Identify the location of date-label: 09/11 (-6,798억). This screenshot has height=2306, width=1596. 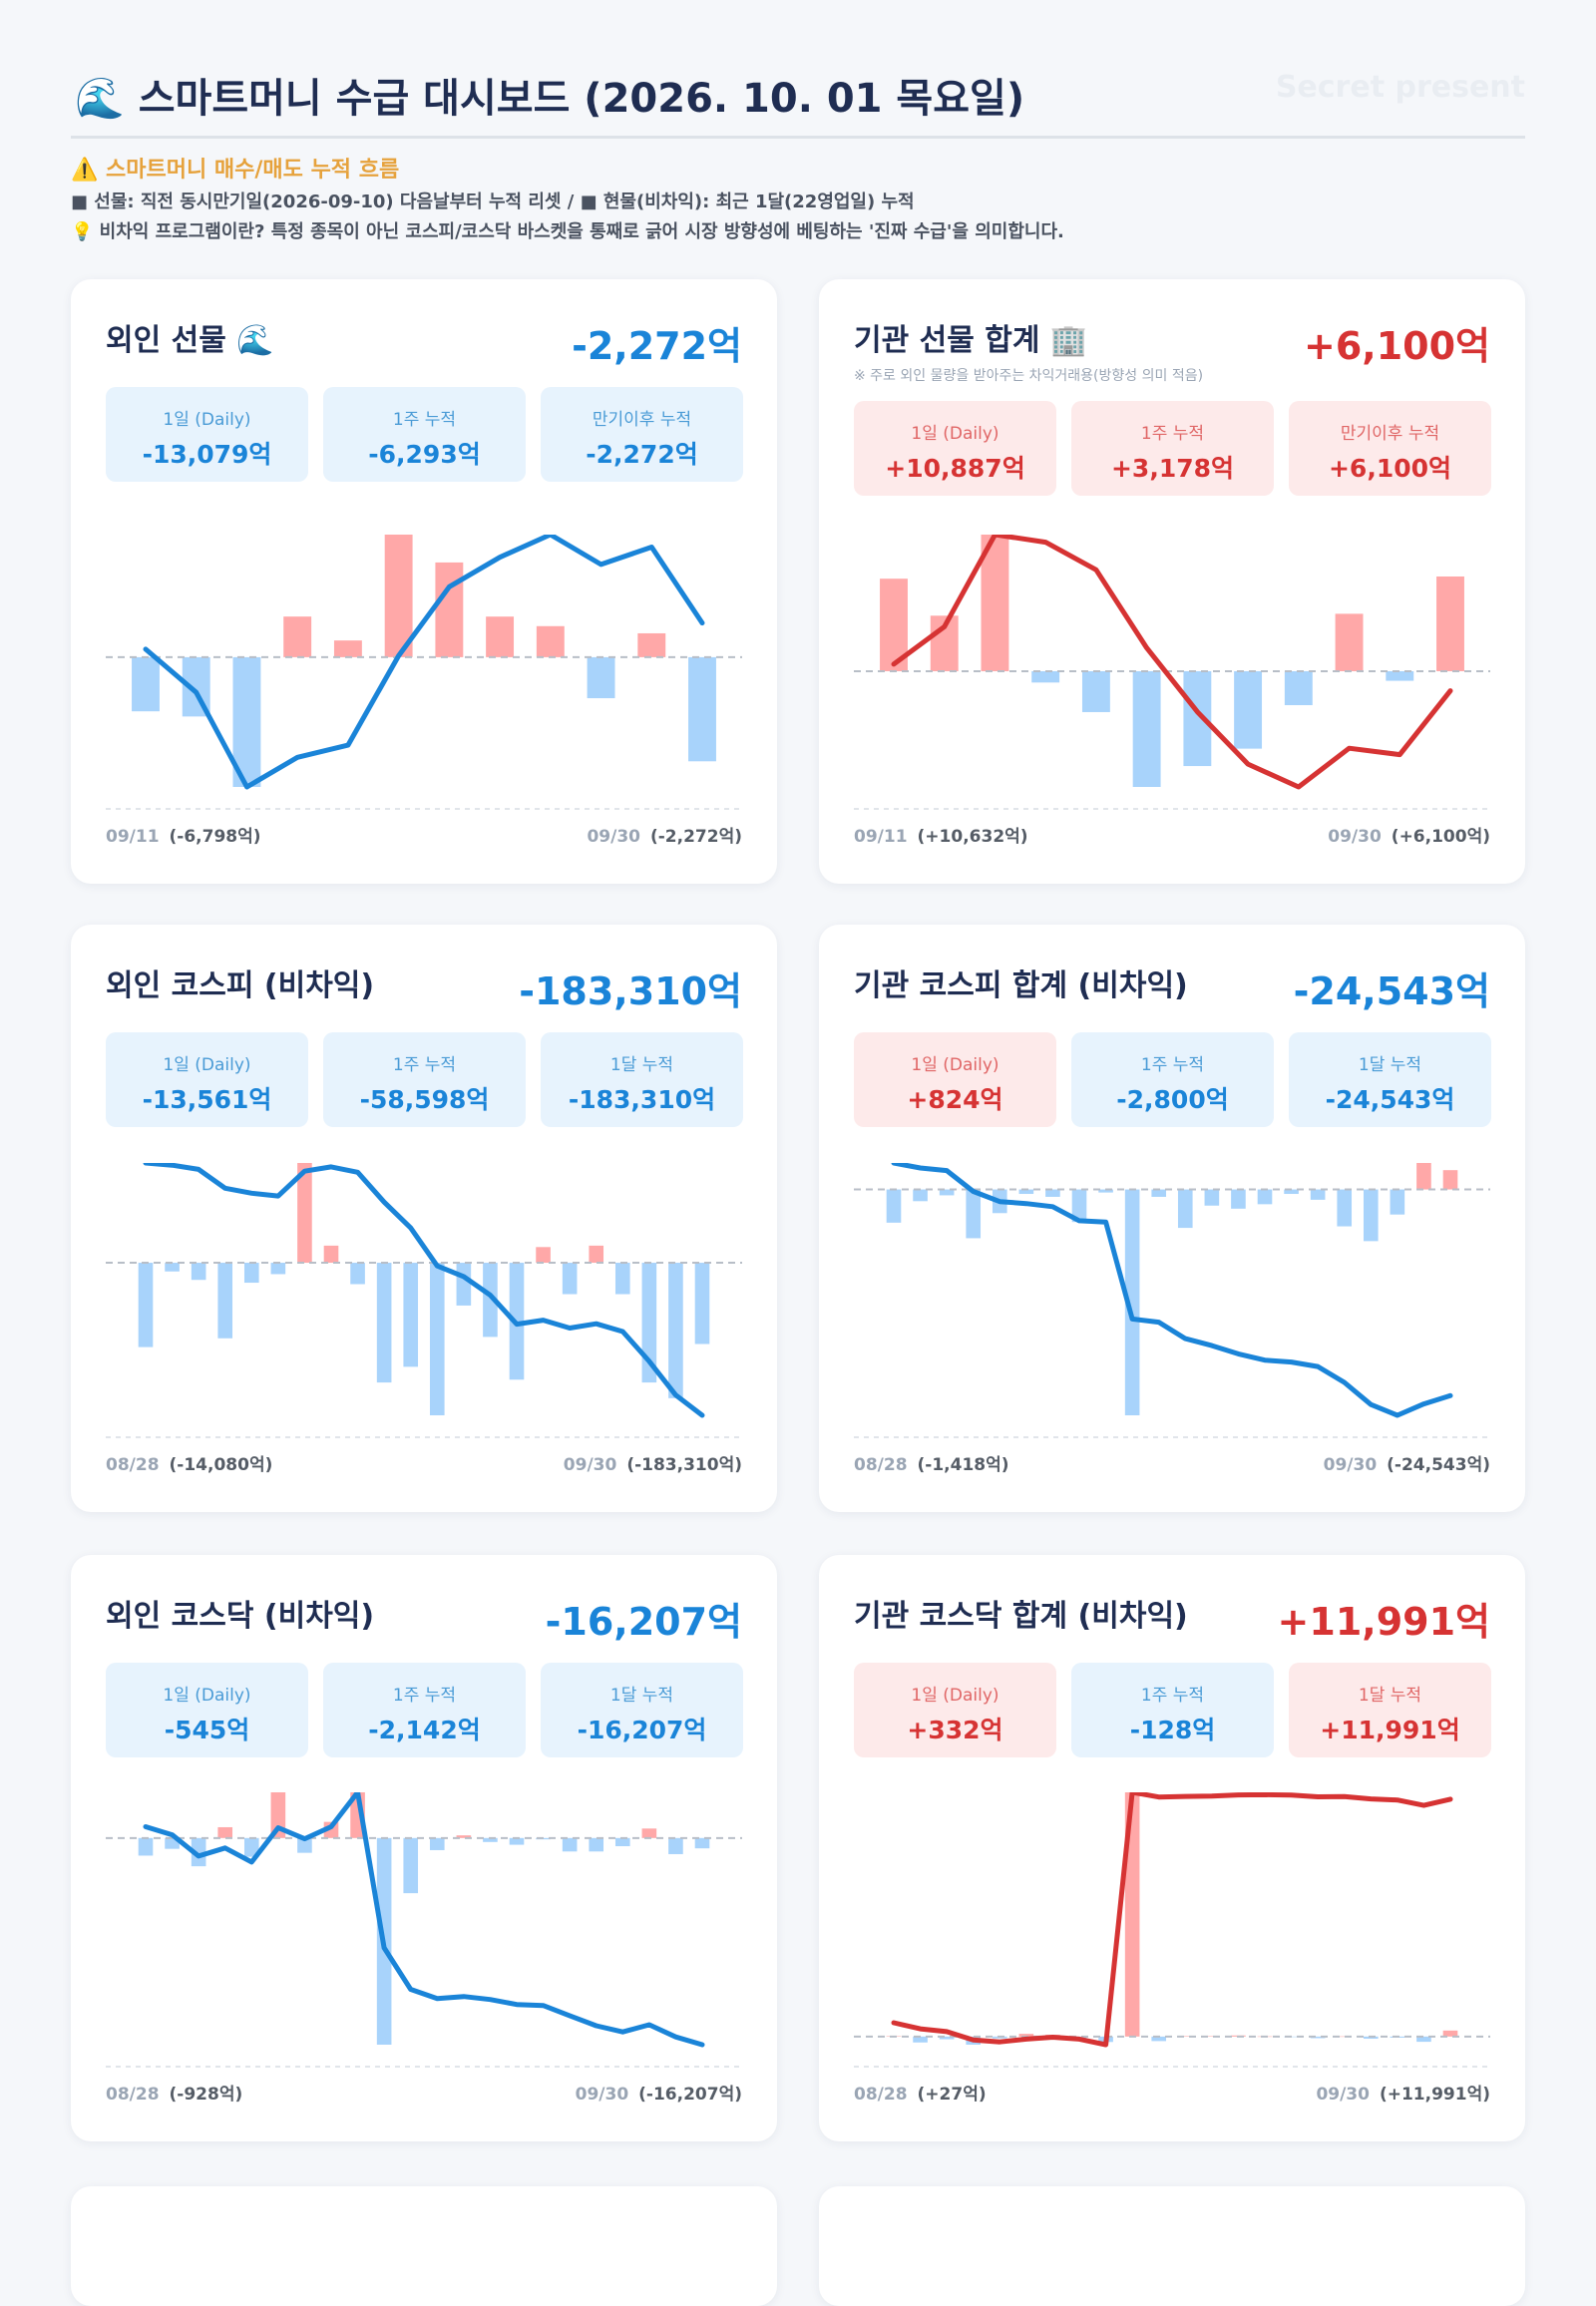
(183, 837).